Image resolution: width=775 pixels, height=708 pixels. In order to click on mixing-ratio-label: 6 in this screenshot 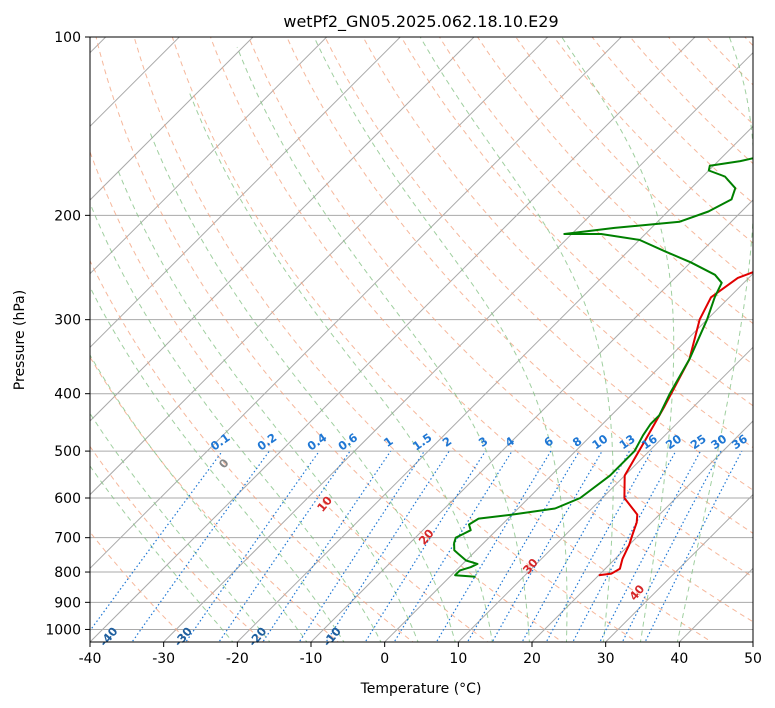, I will do `click(548, 442)`.